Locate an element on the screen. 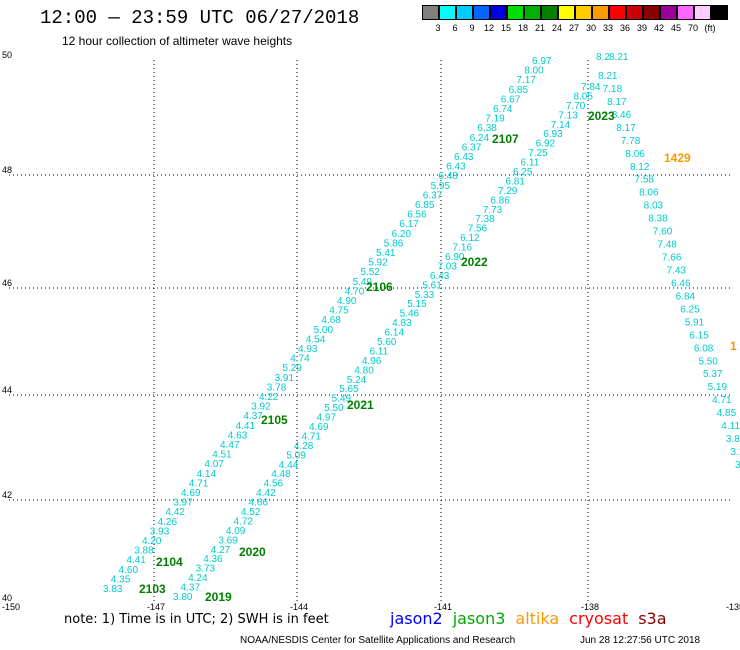 The image size is (740, 650). wave-height-value: 3.73 is located at coordinates (206, 569).